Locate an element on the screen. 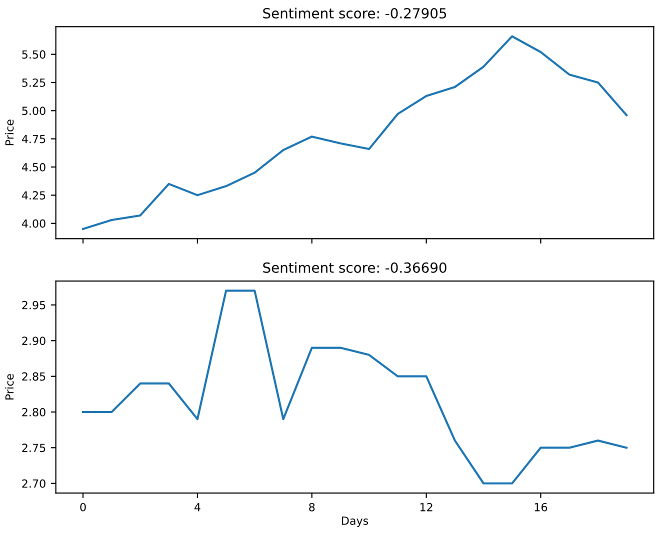 The width and height of the screenshot is (657, 533). y-tick-label: 2.85 is located at coordinates (34, 376).